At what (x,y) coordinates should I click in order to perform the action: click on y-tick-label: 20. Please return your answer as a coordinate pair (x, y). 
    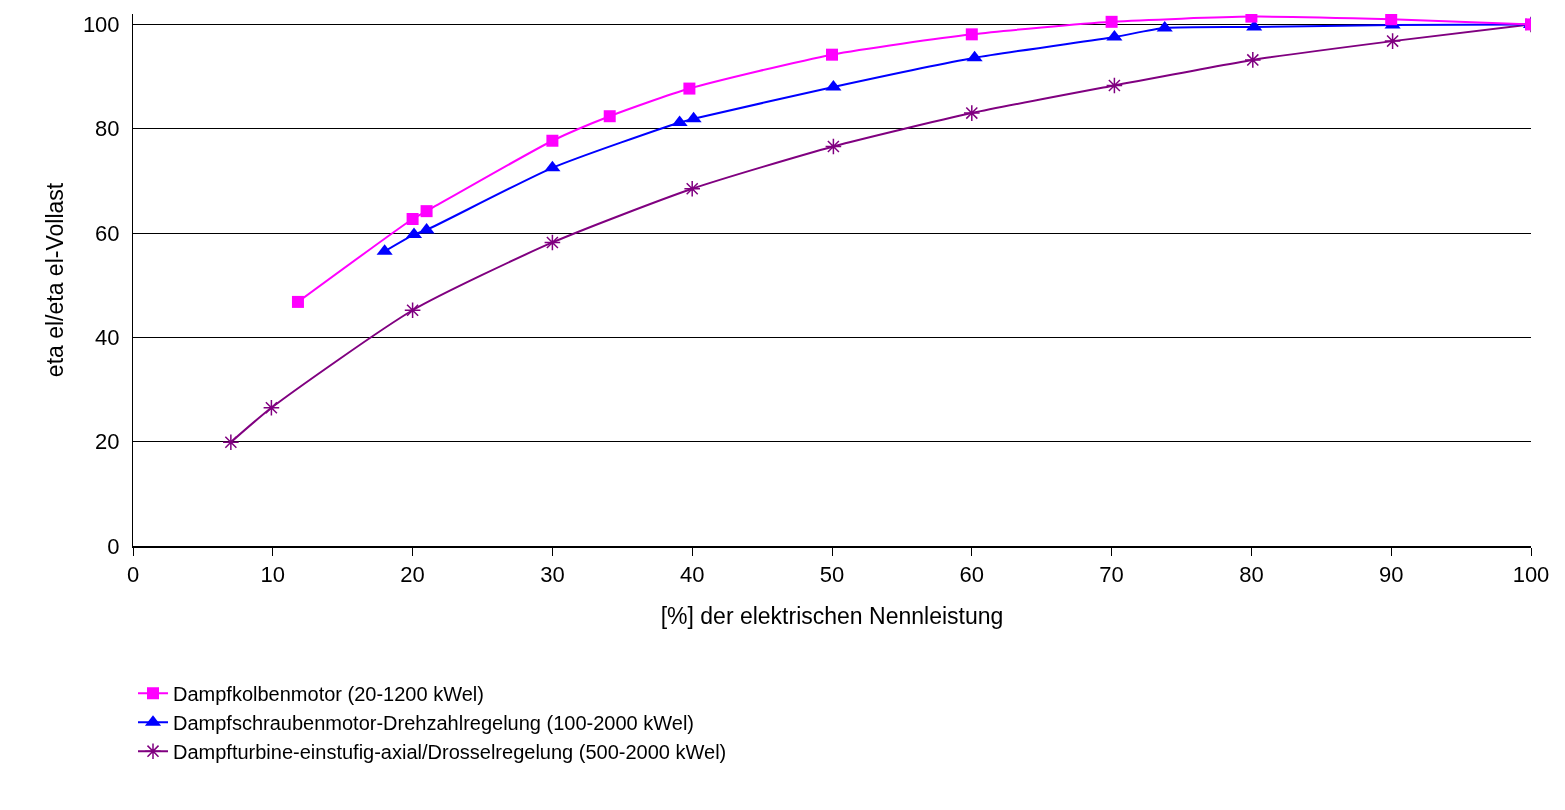
    Looking at the image, I should click on (107, 442).